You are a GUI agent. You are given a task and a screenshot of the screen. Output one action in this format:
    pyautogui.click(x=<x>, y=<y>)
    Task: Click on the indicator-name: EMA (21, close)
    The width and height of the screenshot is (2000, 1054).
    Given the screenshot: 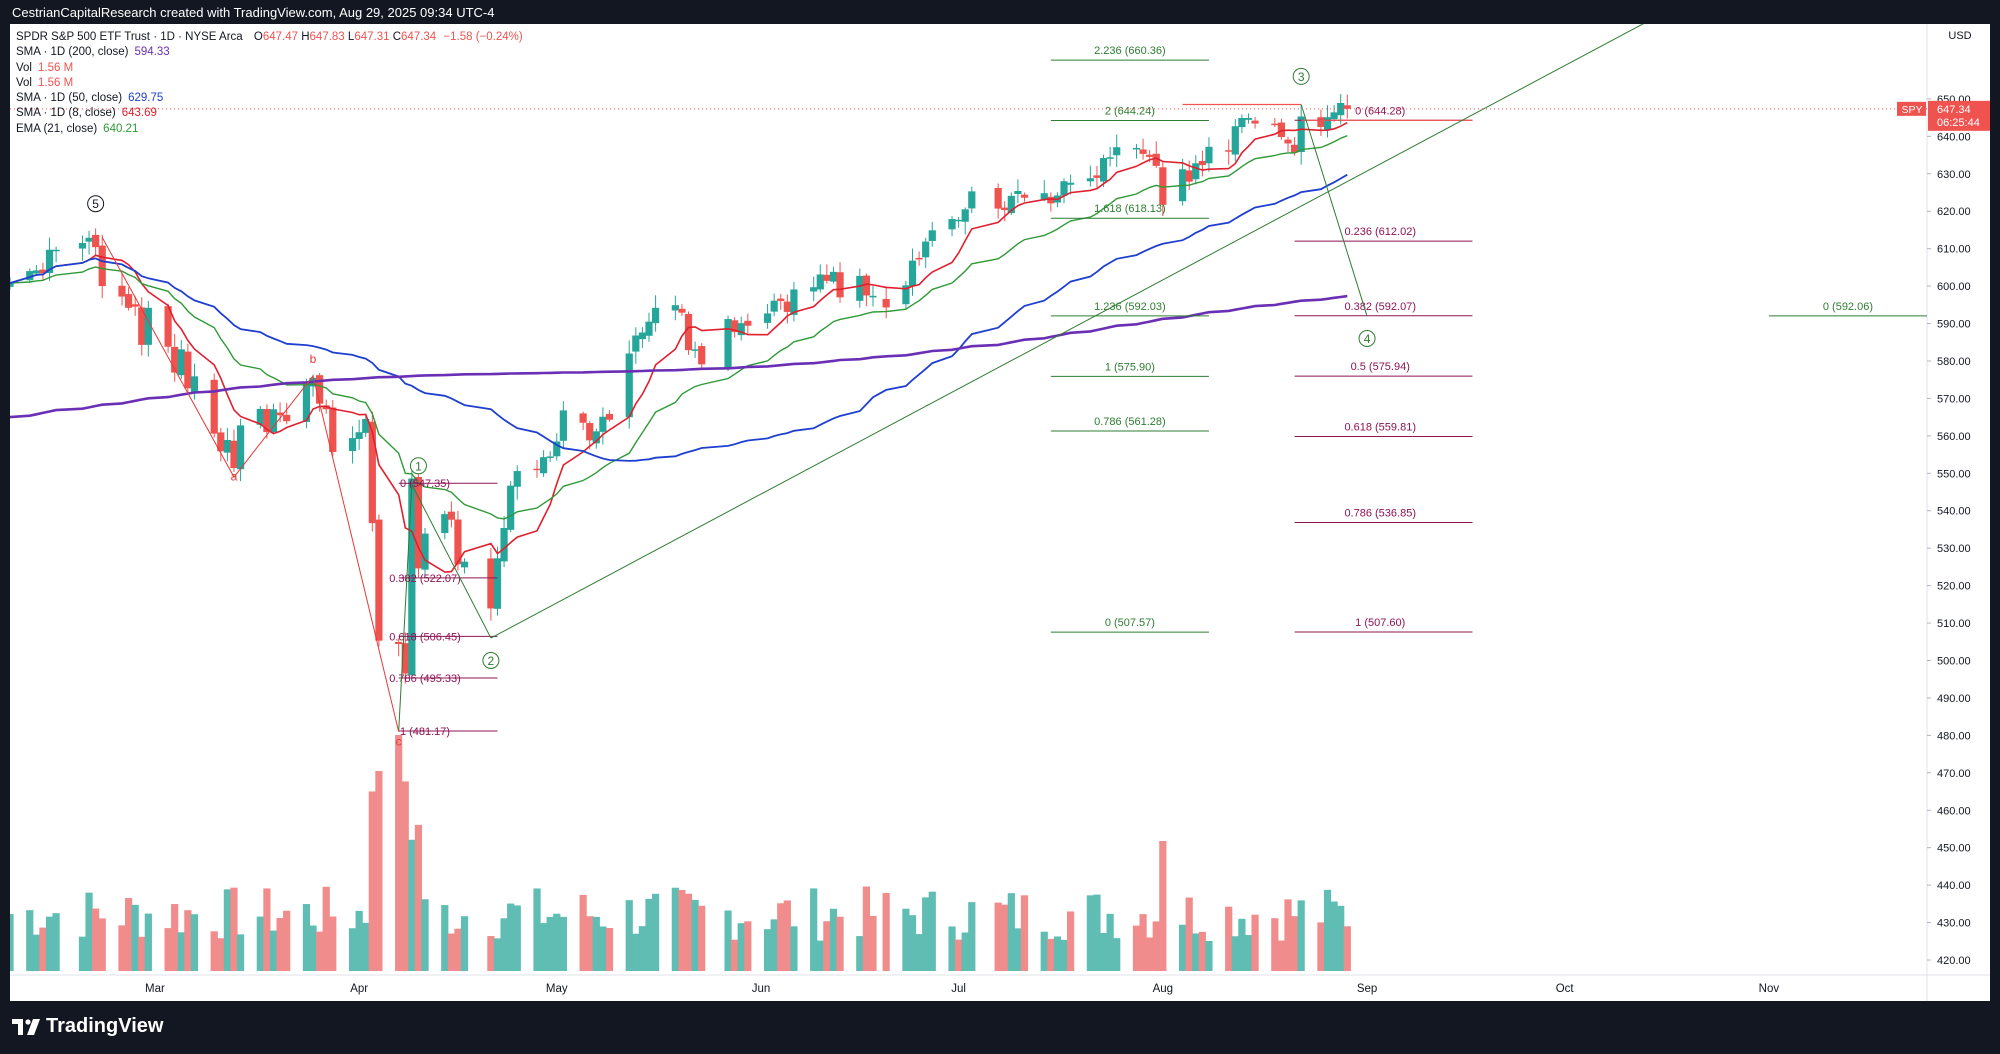 What is the action you would take?
    pyautogui.click(x=57, y=128)
    